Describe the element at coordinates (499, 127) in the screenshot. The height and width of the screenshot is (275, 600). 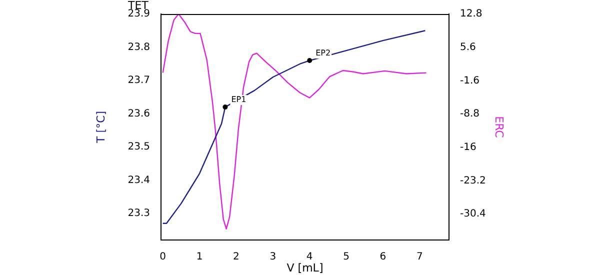
I see `y2-axis-title: ERC` at that location.